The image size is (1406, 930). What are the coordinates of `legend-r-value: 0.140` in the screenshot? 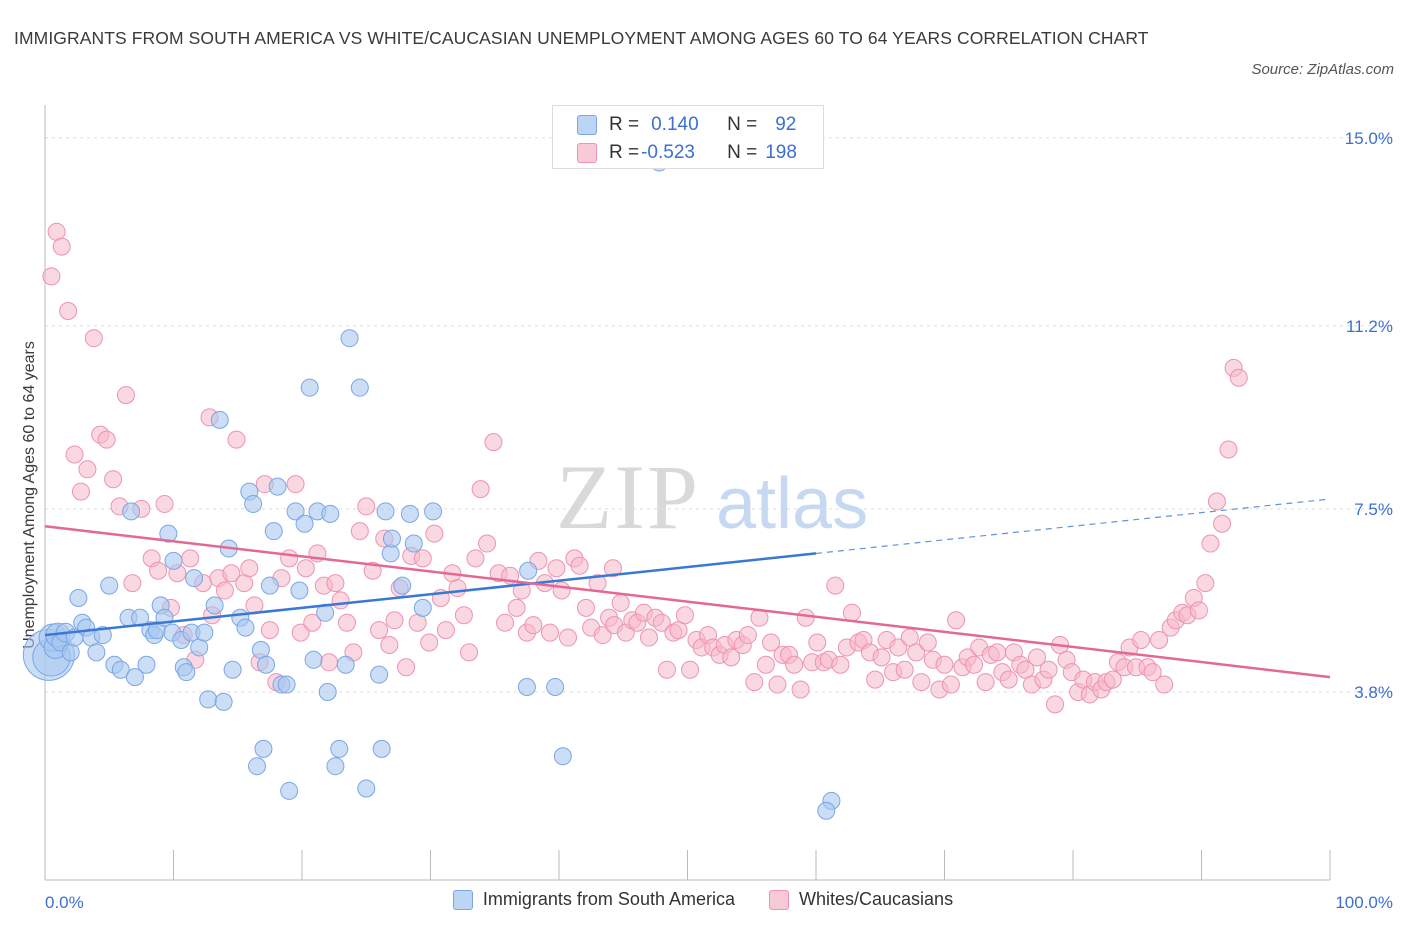 It's located at (675, 124).